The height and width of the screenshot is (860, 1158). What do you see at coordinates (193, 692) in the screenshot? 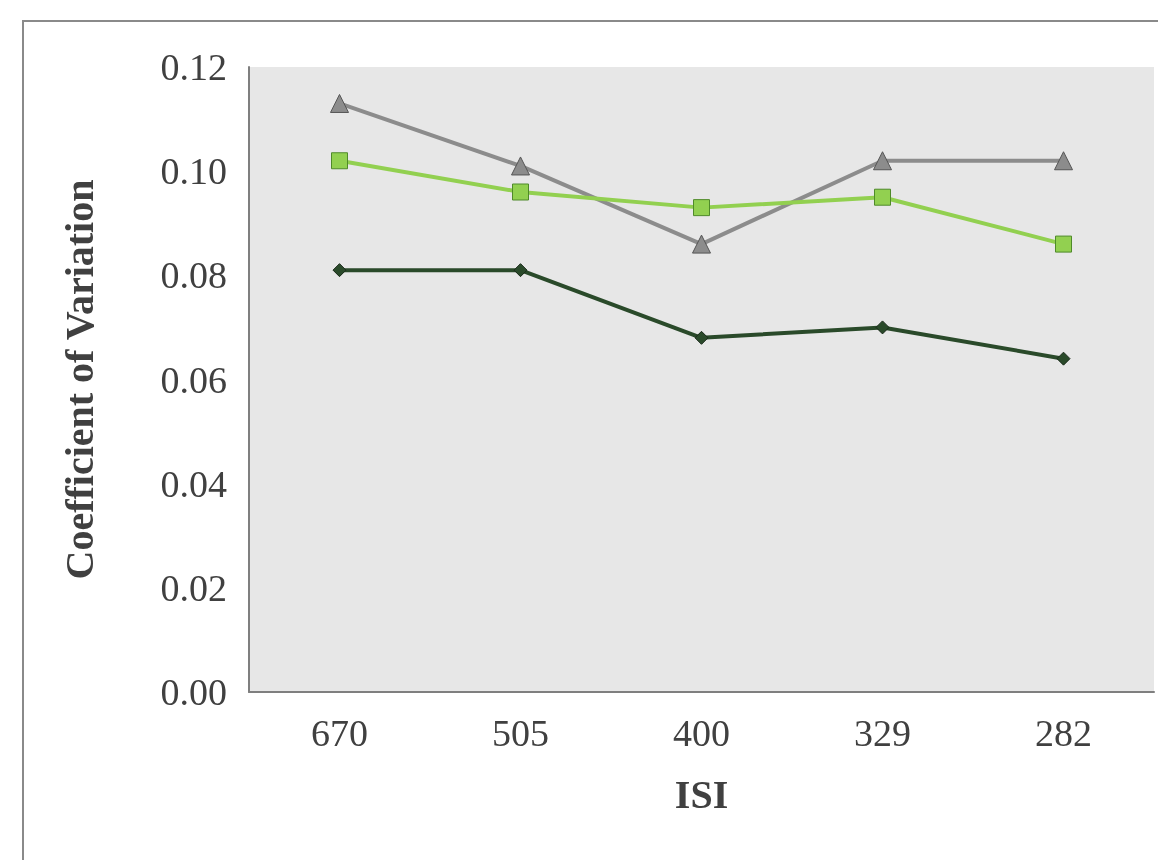
I see `y-tick-label: 0.00` at bounding box center [193, 692].